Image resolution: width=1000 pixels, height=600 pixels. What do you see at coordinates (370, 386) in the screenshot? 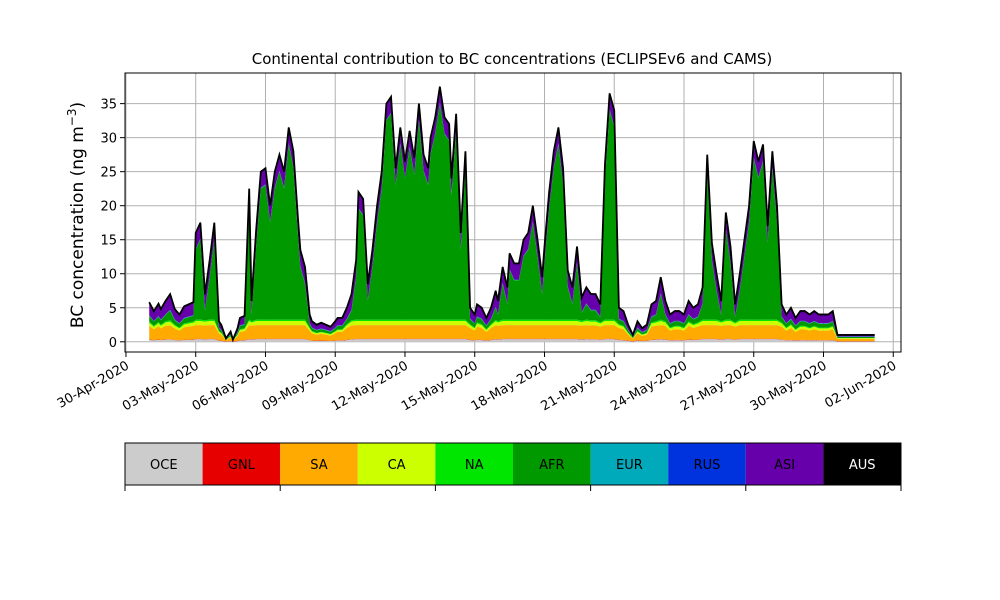
I see `x-tick-label: 12-May-2020` at bounding box center [370, 386].